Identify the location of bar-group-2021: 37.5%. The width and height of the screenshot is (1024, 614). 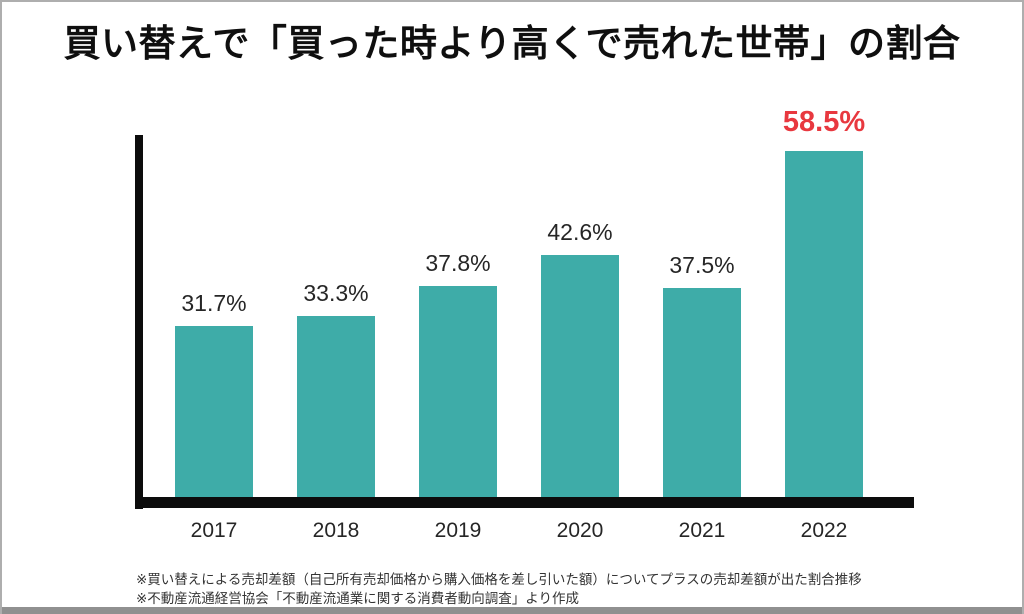
(702, 378).